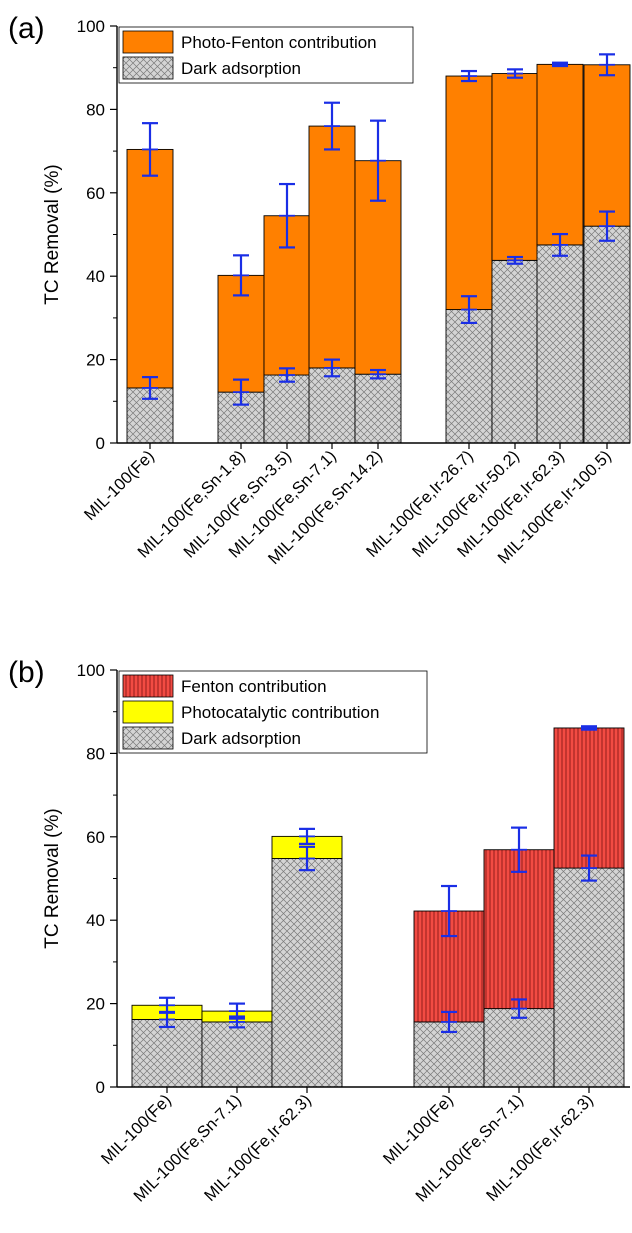  Describe the element at coordinates (254, 686) in the screenshot. I see `legend-label: Fenton contribution` at that location.